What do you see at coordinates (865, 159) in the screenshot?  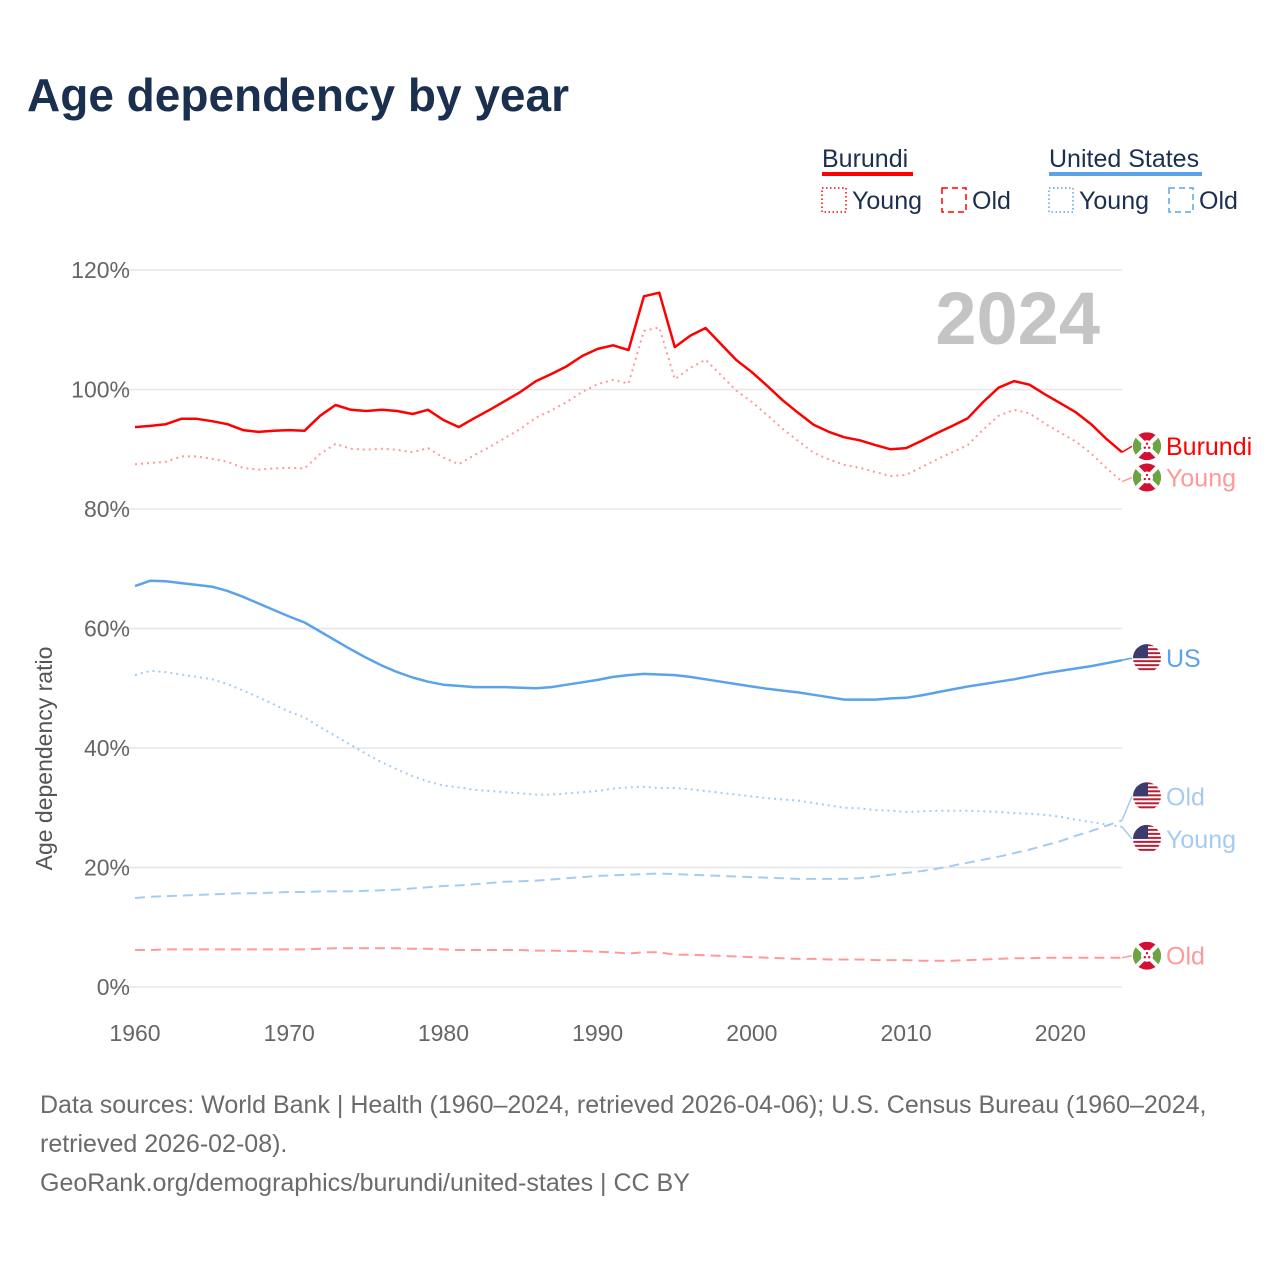 I see `legend-group-burundi: Burundi` at bounding box center [865, 159].